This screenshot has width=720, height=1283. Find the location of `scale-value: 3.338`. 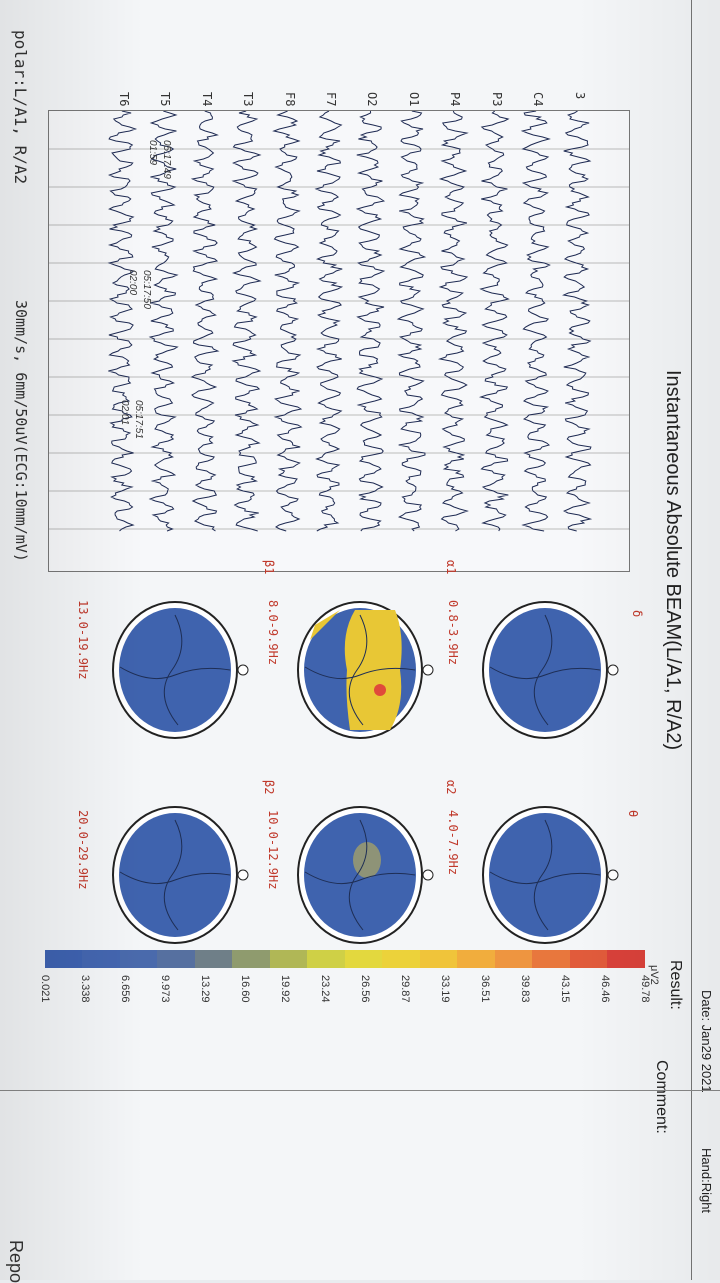

scale-value: 3.338 is located at coordinates (85, 989).